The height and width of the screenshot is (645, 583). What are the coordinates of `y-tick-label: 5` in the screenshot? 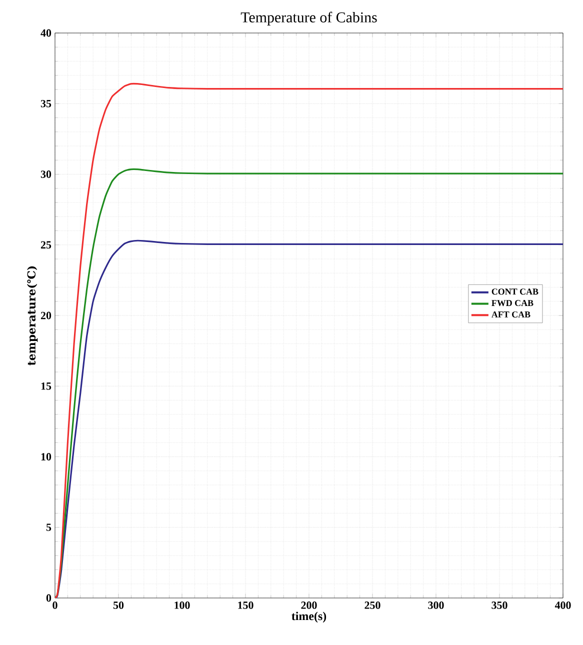 It's located at (49, 528).